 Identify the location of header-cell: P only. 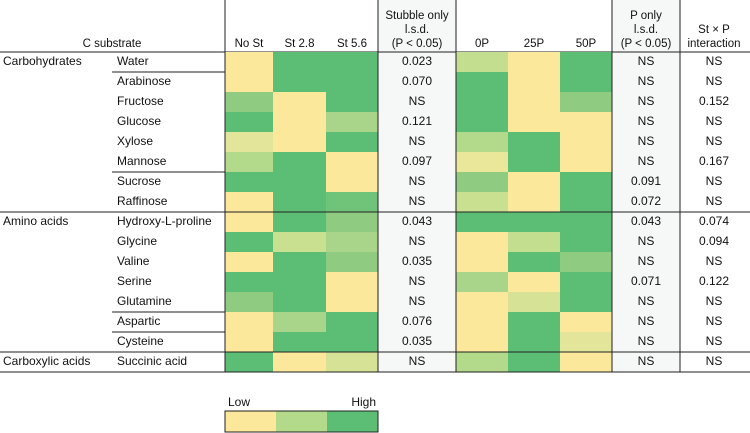
(646, 16).